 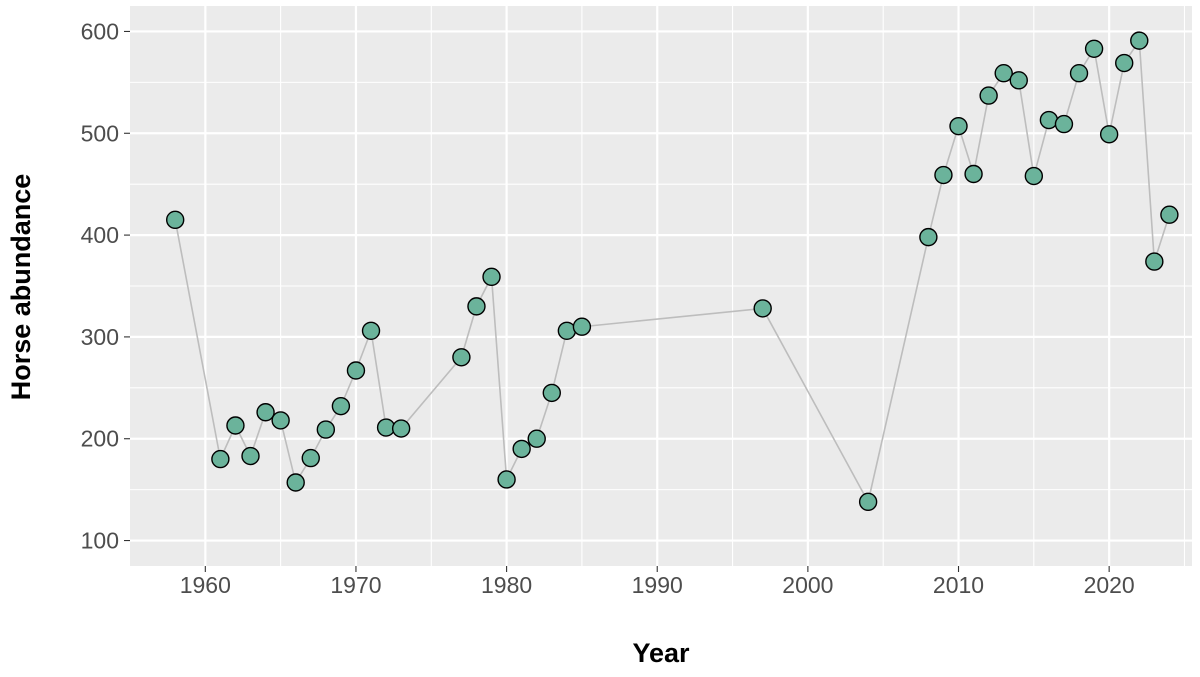 I want to click on y-tick-label: 400, so click(x=100, y=235).